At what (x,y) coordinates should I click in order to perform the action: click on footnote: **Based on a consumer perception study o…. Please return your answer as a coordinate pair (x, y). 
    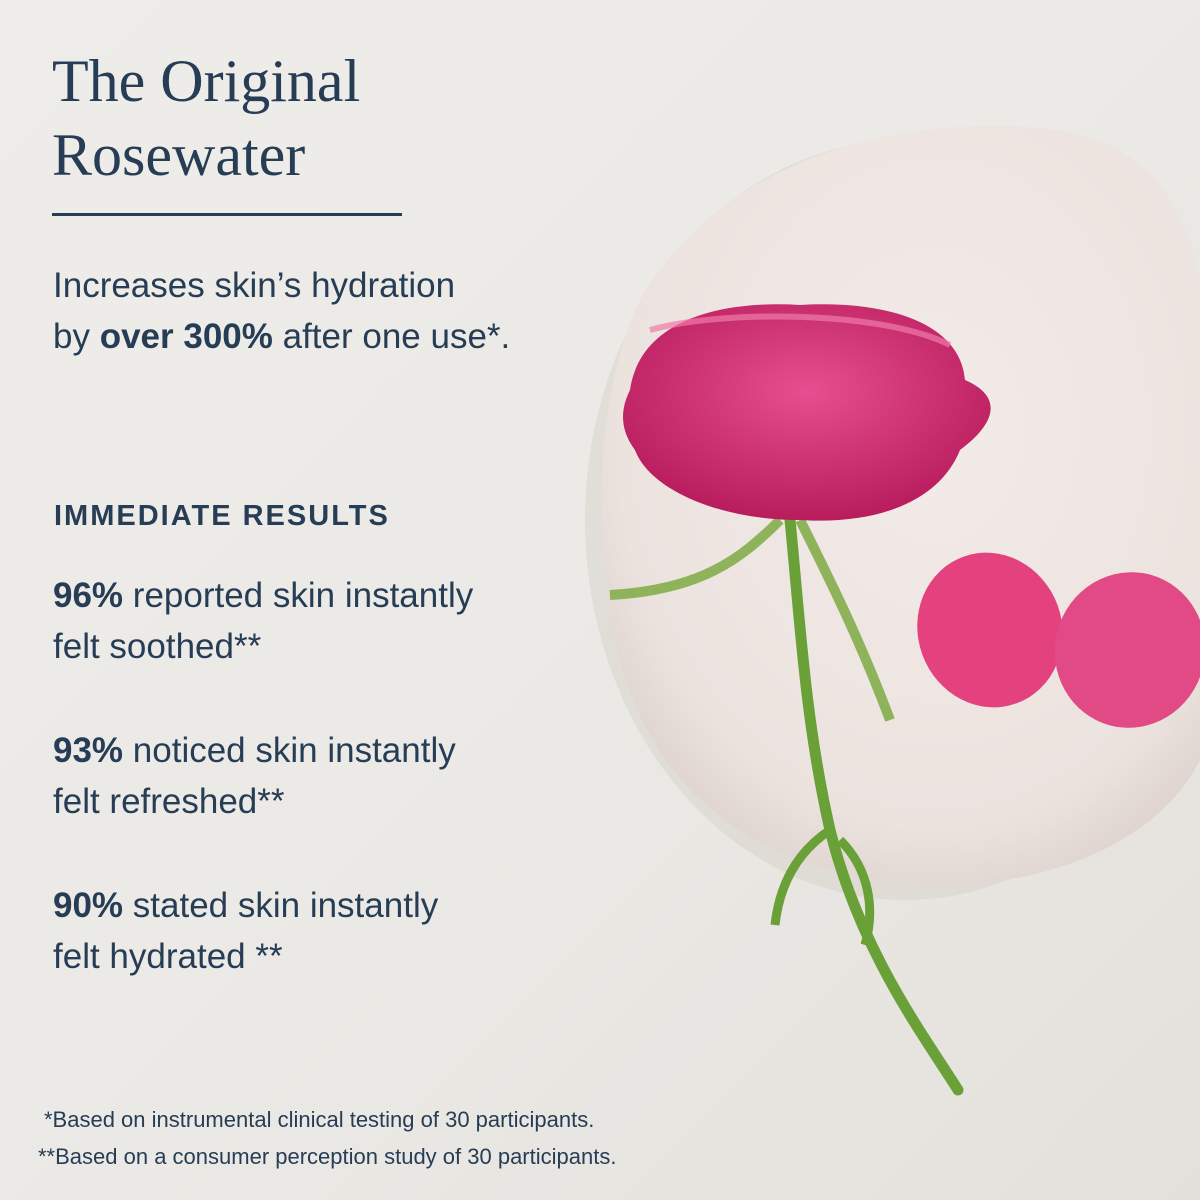
    Looking at the image, I should click on (327, 1156).